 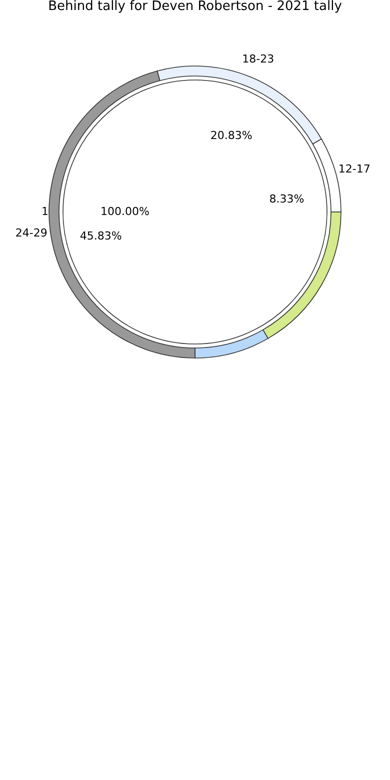 I want to click on chart-title: Behind tally for Deven Robertson - 2021 tally, so click(x=195, y=7).